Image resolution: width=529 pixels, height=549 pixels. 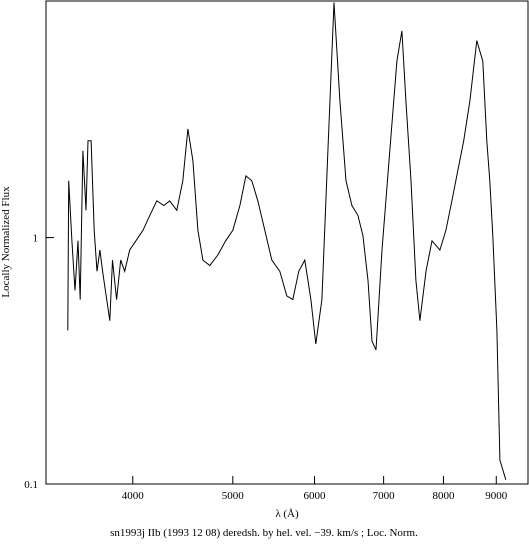 What do you see at coordinates (6, 242) in the screenshot?
I see `y-axis-label: Locally Normalized Flux` at bounding box center [6, 242].